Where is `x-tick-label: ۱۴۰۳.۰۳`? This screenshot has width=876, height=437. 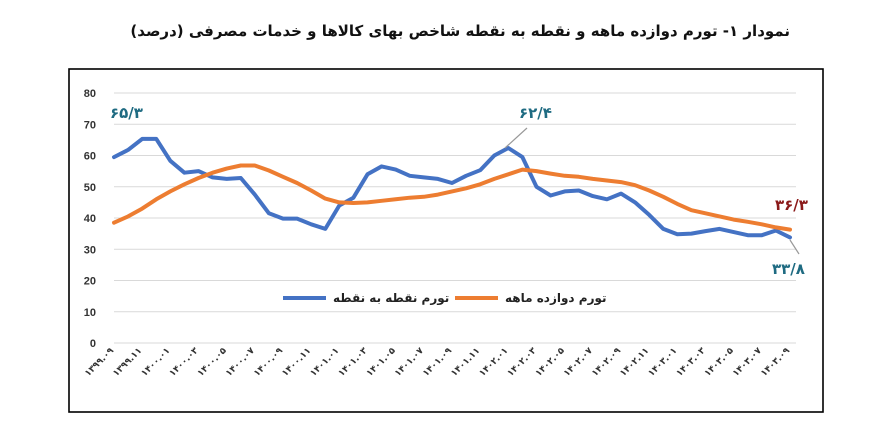
x-tick-label: ۱۴۰۳.۰۳ is located at coordinates (691, 362).